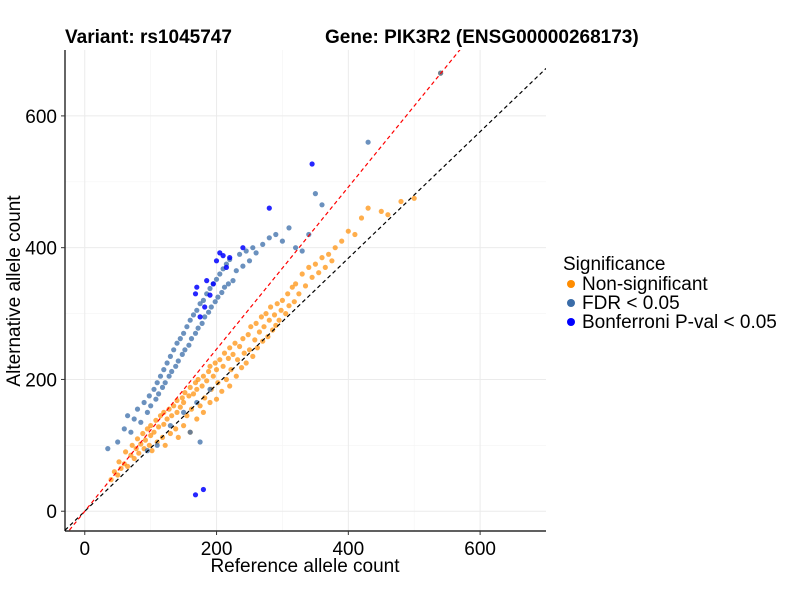  Describe the element at coordinates (148, 37) in the screenshot. I see `variant-title: Variant: rs1045747` at that location.